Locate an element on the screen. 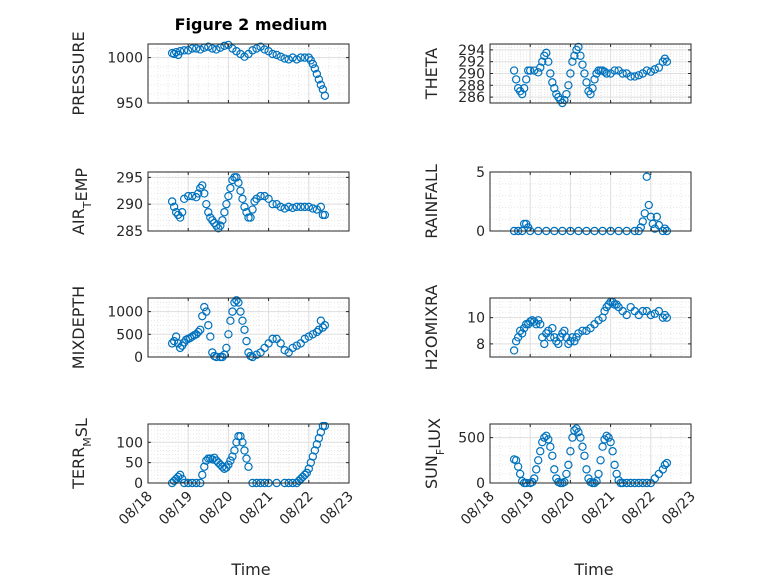 The height and width of the screenshot is (583, 778). y-tick-label: 5 is located at coordinates (480, 173).